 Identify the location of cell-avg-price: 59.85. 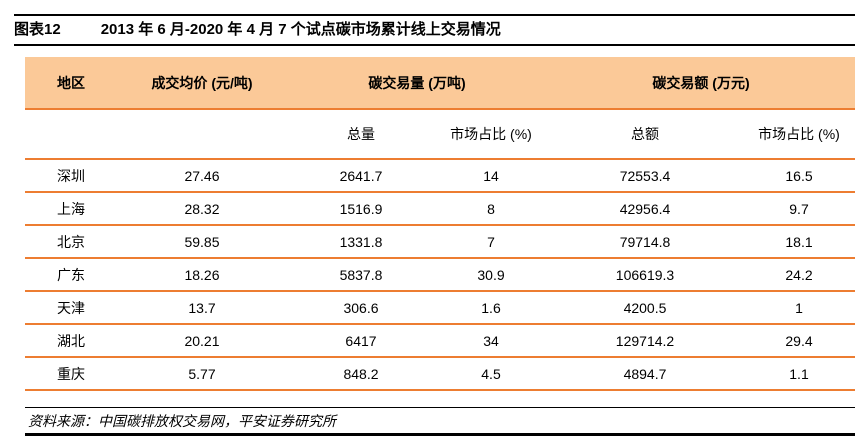
(202, 242).